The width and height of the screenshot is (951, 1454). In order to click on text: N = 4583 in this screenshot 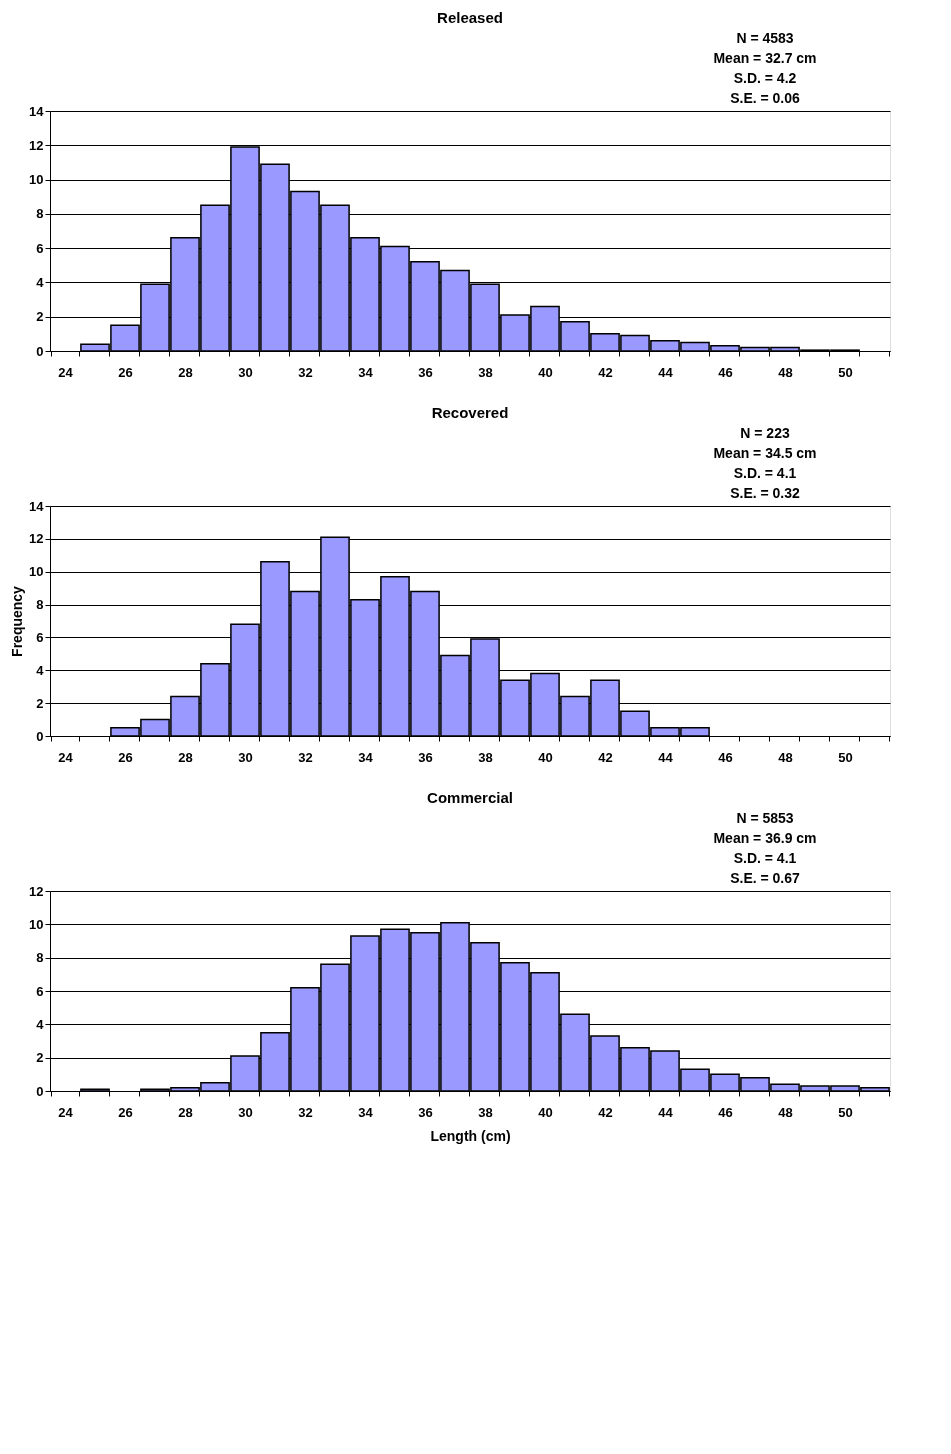, I will do `click(765, 38)`.